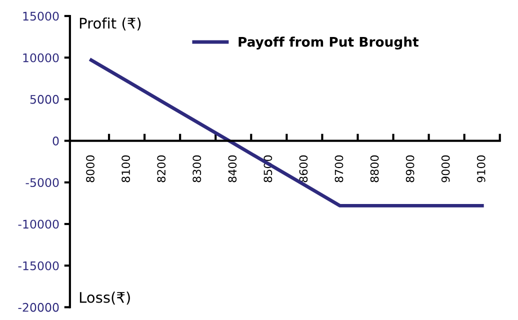  What do you see at coordinates (303, 168) in the screenshot?
I see `x-tick-label: 8600` at bounding box center [303, 168].